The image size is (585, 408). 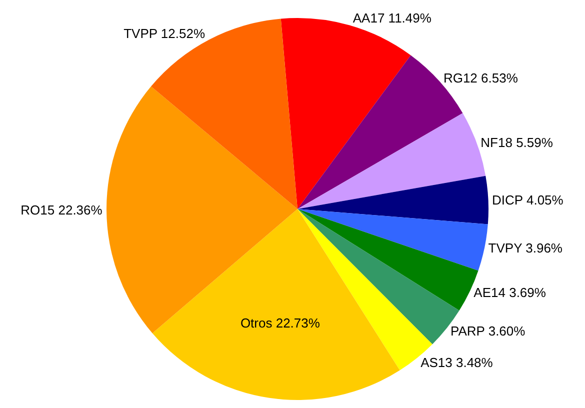 I want to click on slice-label: RG12 6.53%, so click(x=480, y=78).